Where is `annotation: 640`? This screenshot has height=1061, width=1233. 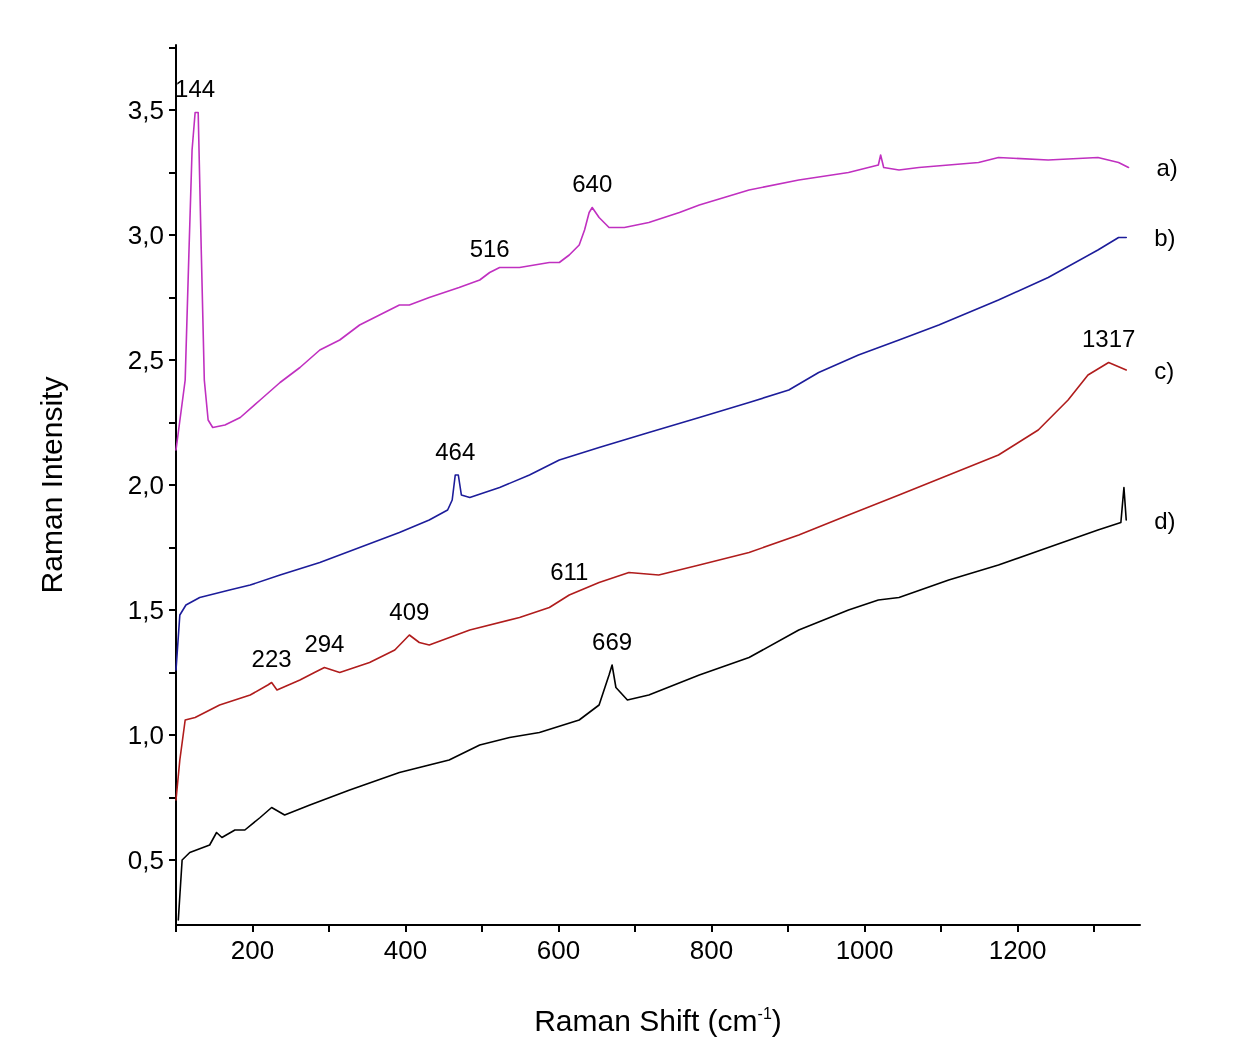 annotation: 640 is located at coordinates (592, 183).